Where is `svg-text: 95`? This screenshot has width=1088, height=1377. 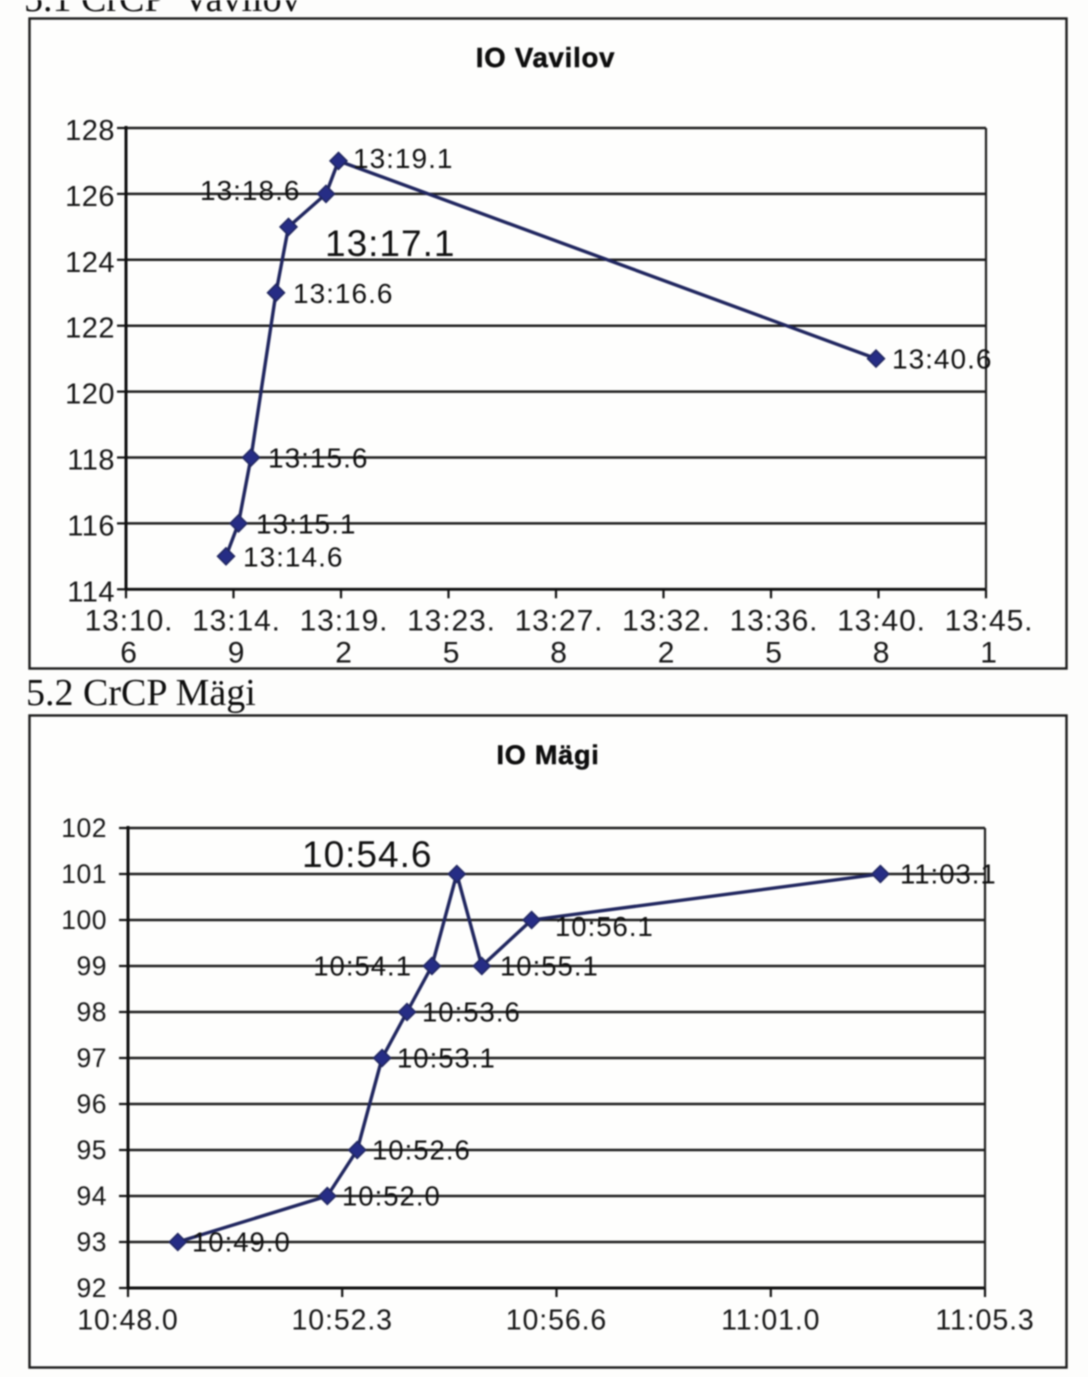
svg-text: 95 is located at coordinates (92, 1150).